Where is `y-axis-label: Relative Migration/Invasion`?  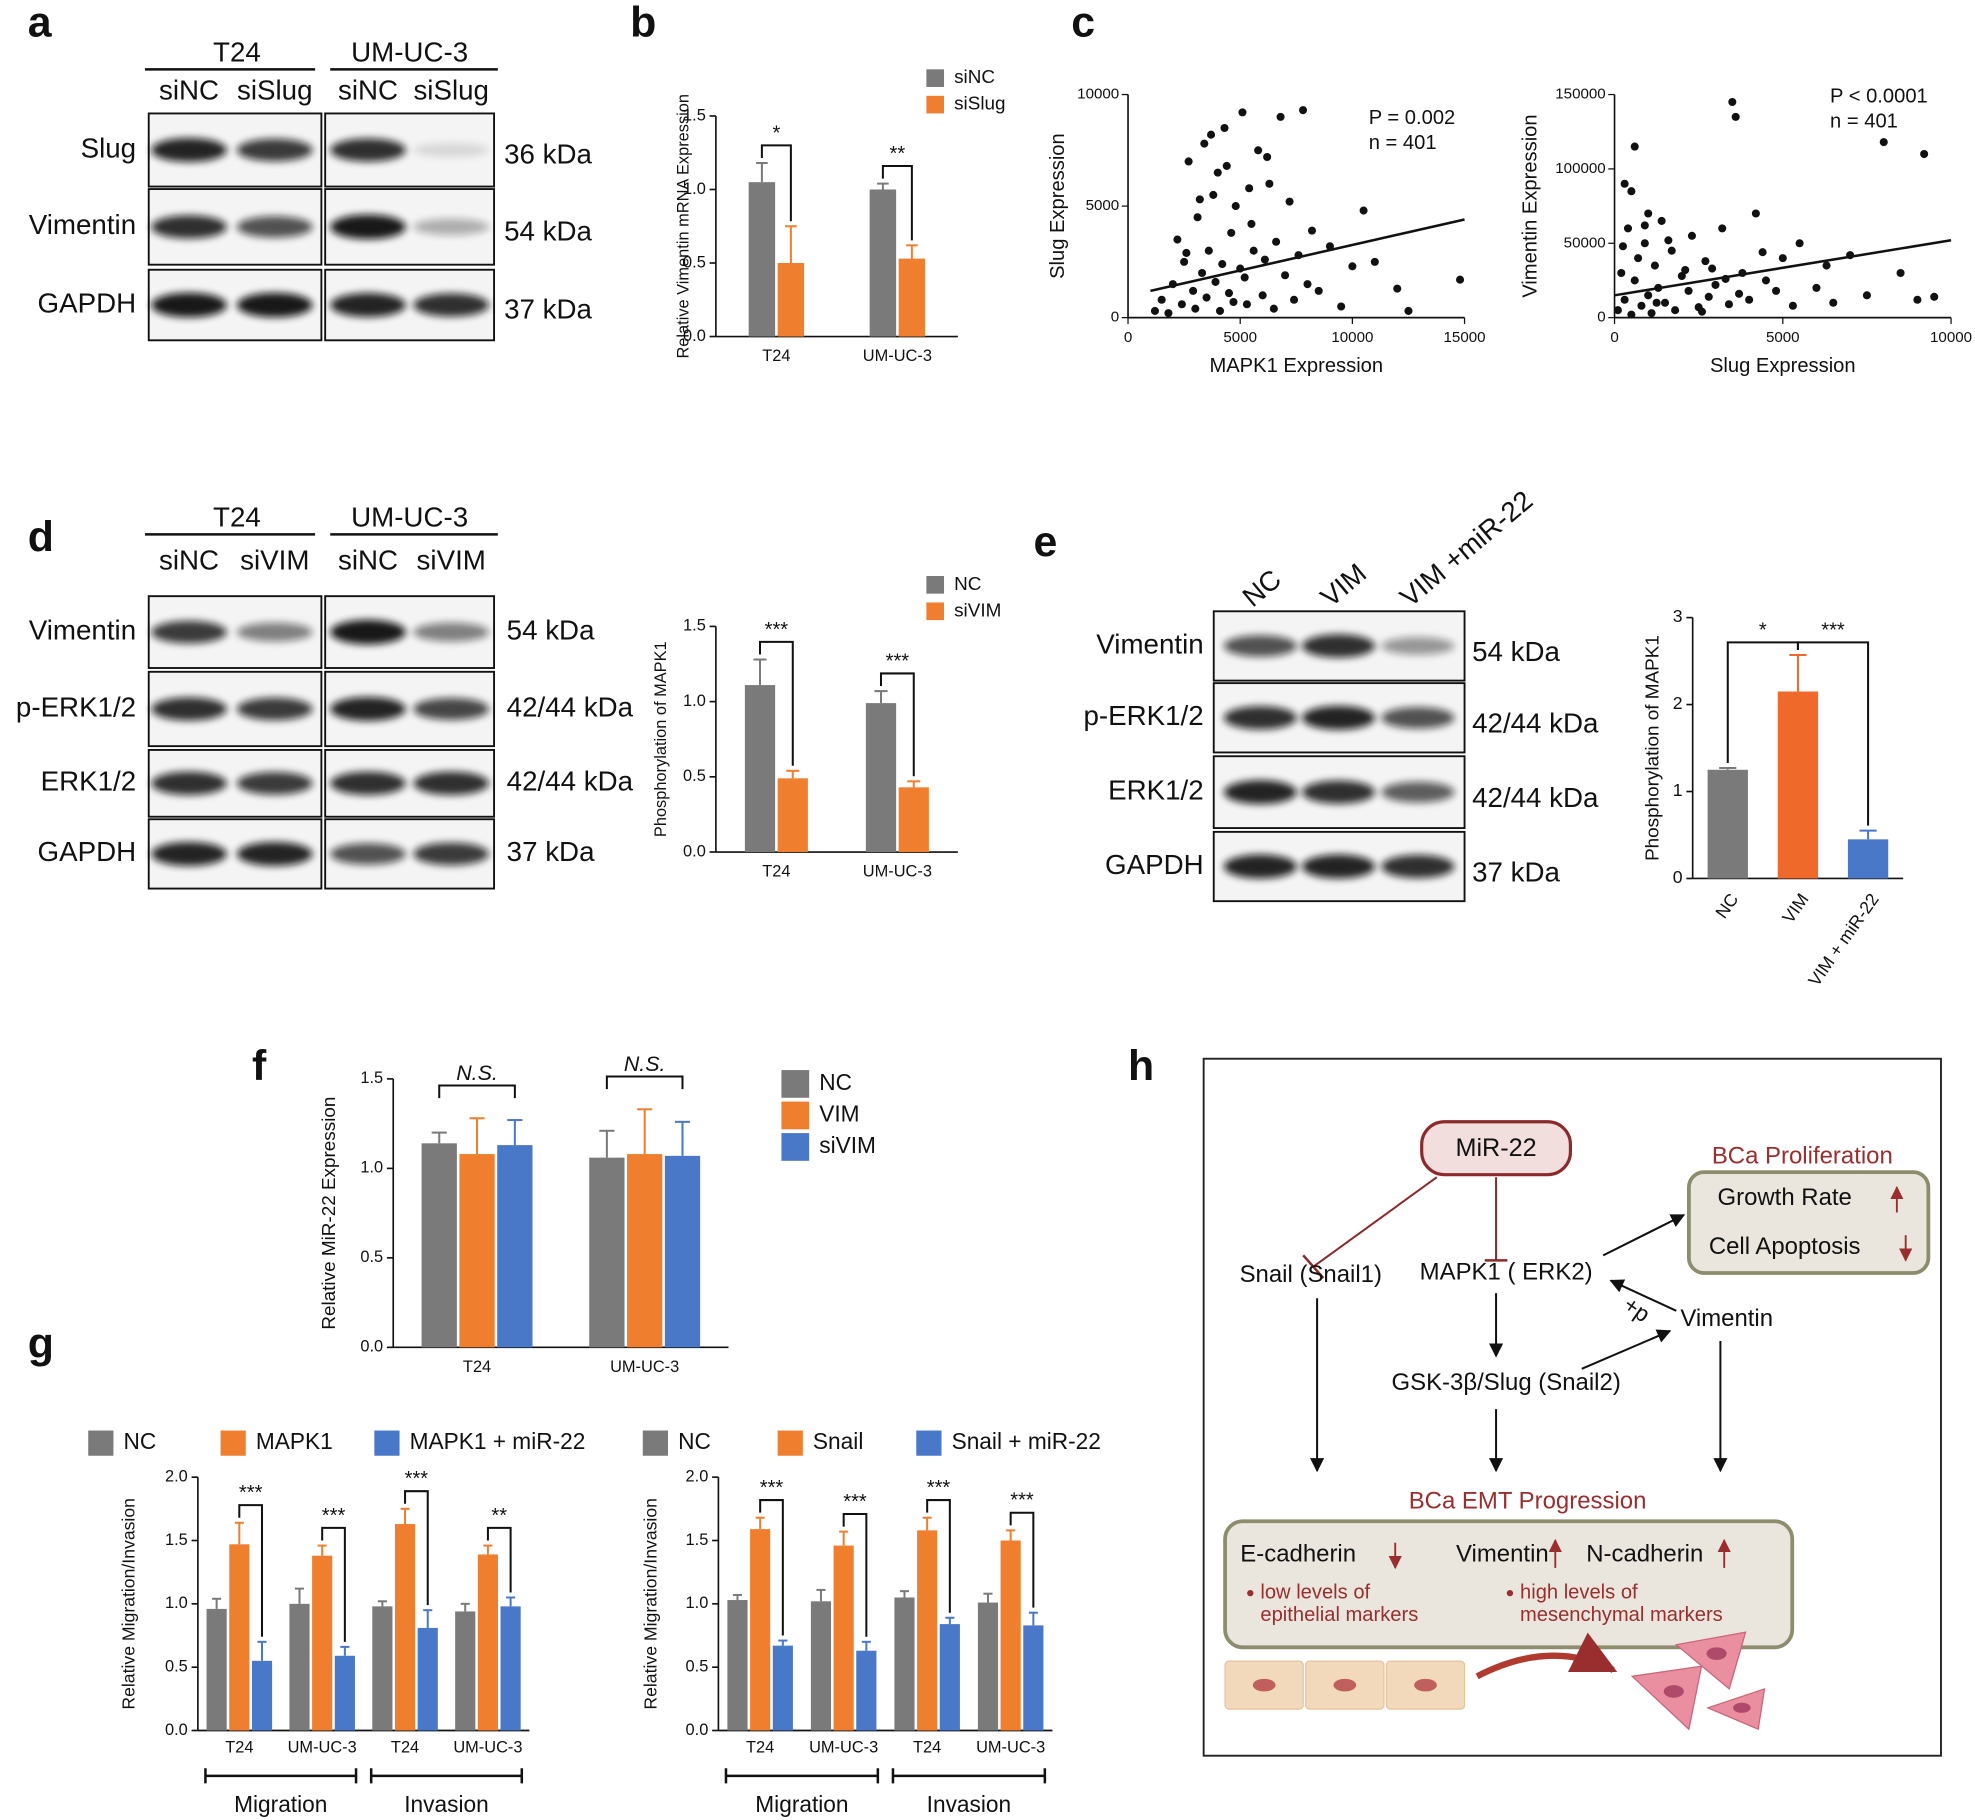 y-axis-label: Relative Migration/Invasion is located at coordinates (128, 1604).